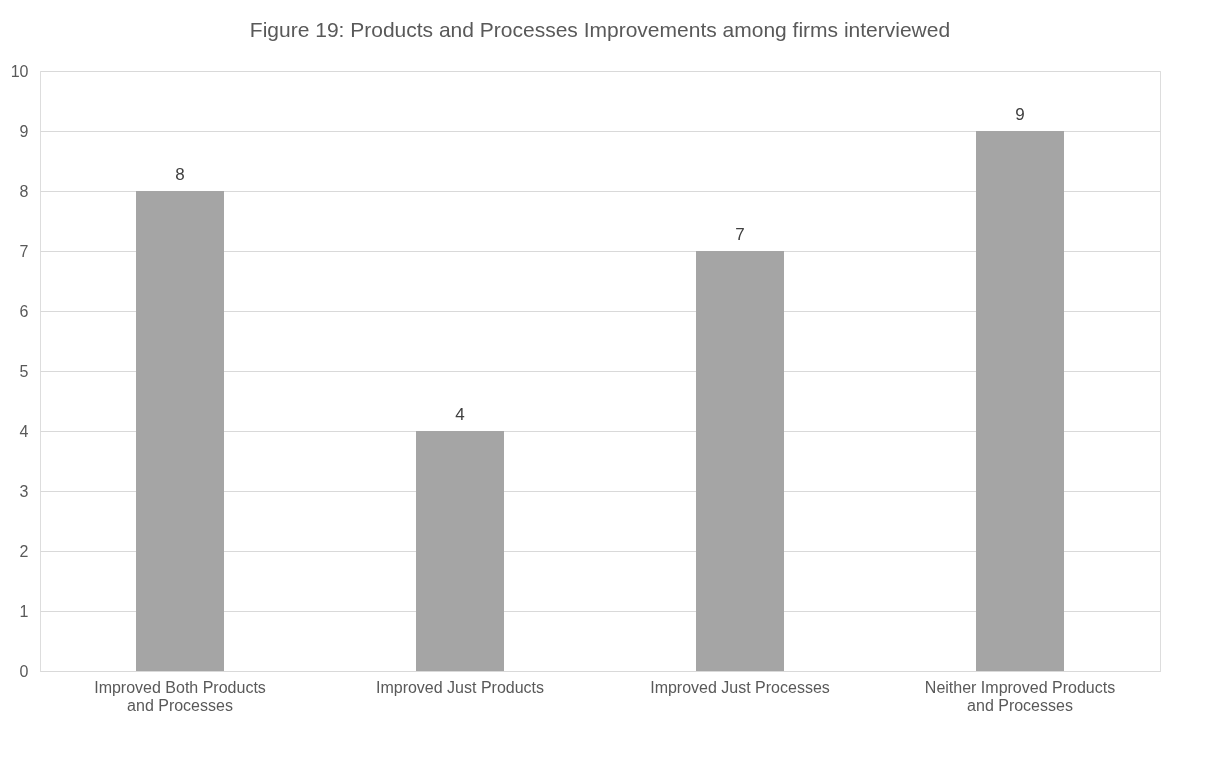 The image size is (1208, 761). I want to click on data-label: 7, so click(740, 234).